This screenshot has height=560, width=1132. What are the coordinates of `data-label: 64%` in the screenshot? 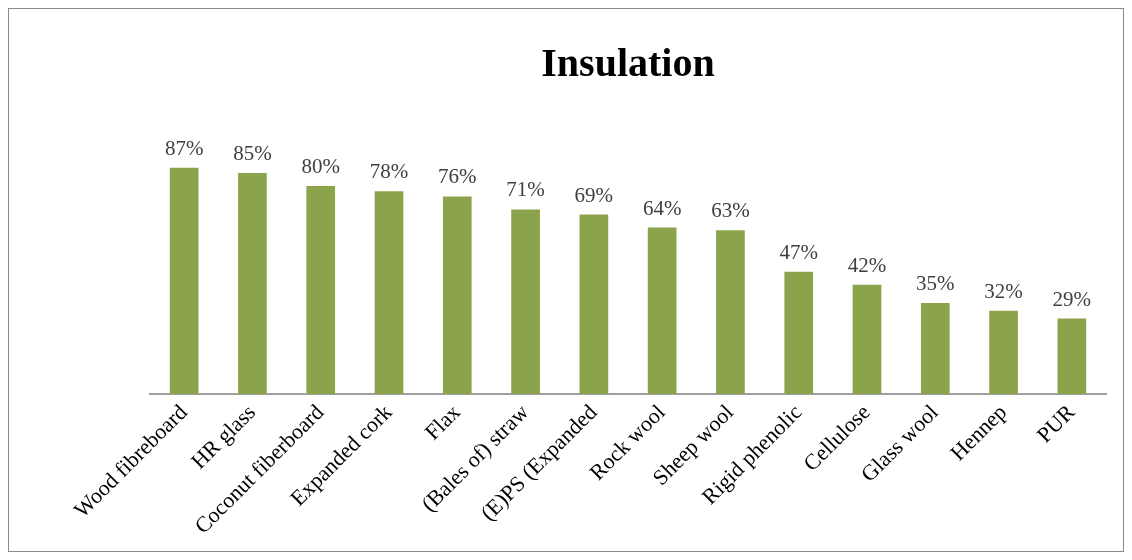 It's located at (662, 207).